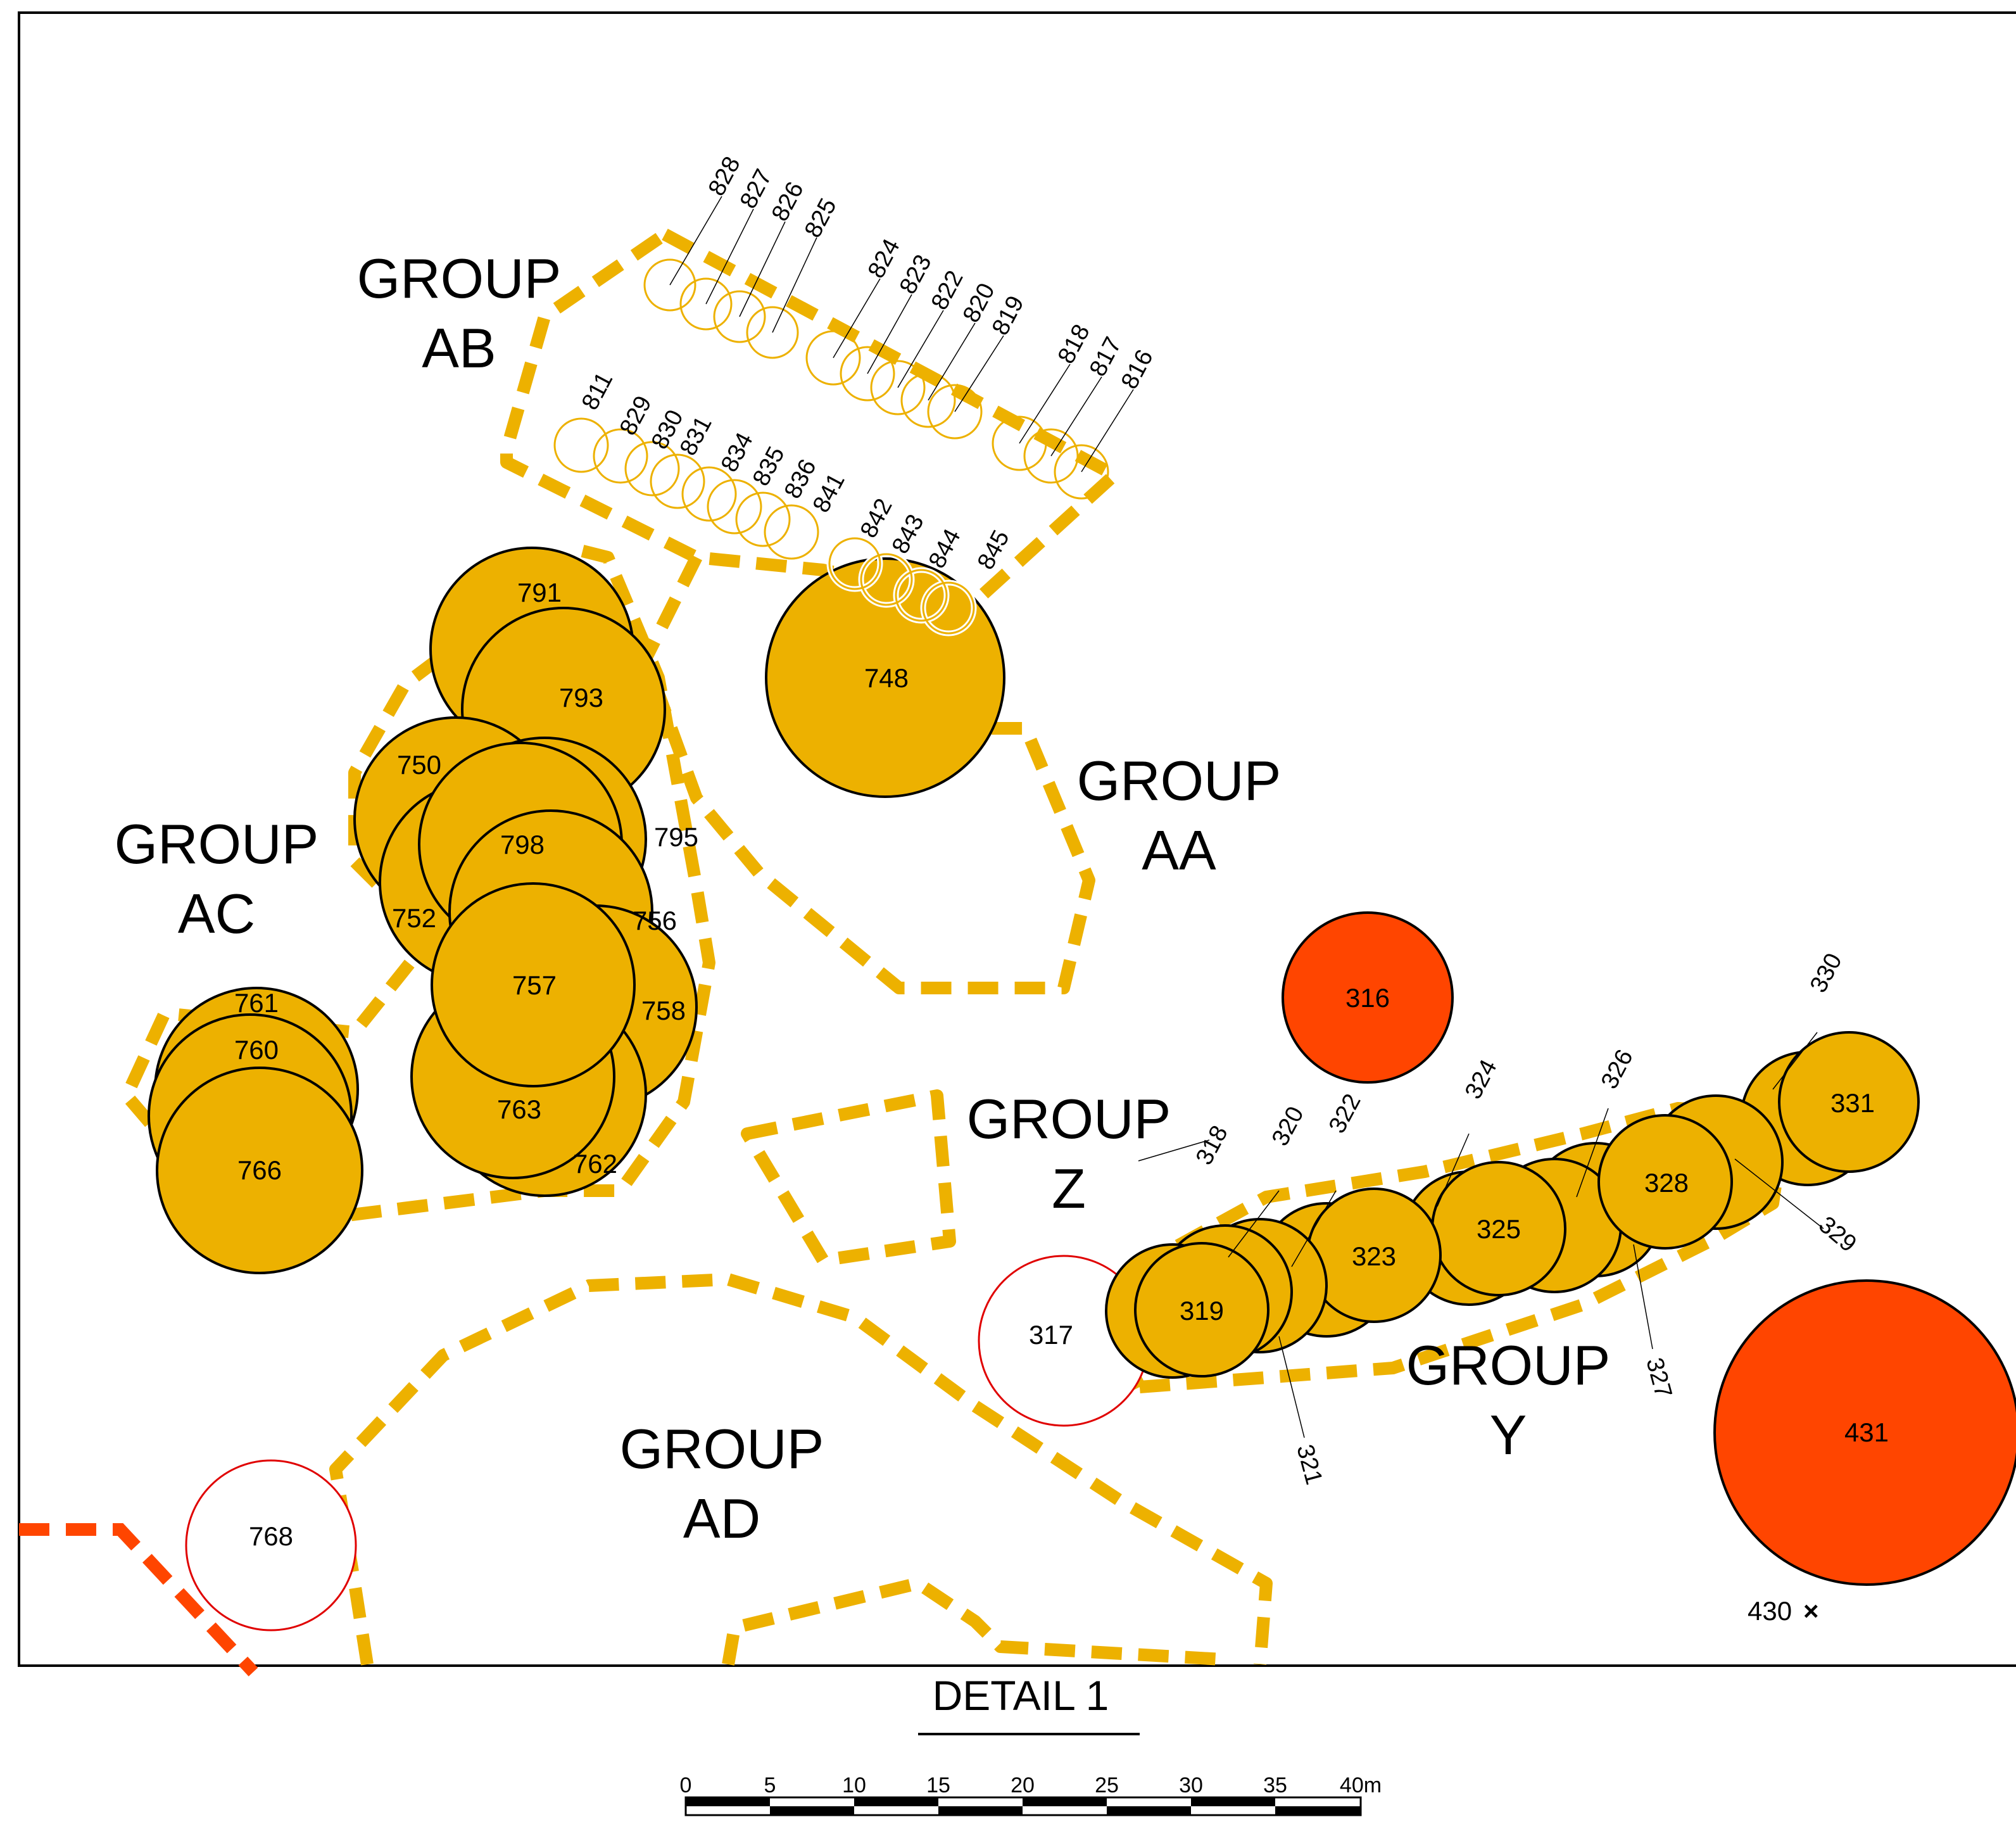  I want to click on label-318: 318, so click(1212, 1146).